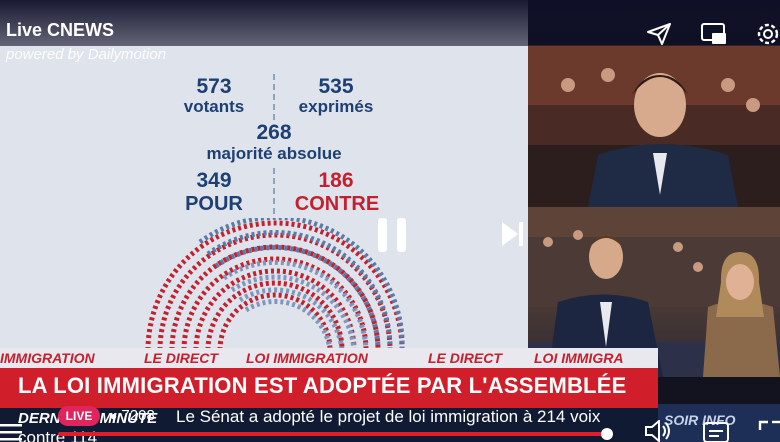  What do you see at coordinates (214, 106) in the screenshot?
I see `votants-label: votants` at bounding box center [214, 106].